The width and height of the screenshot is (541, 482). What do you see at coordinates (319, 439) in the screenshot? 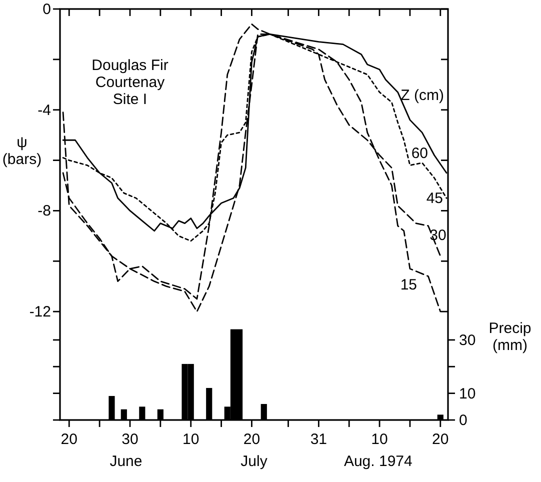
I see `x-tick-label: 31` at bounding box center [319, 439].